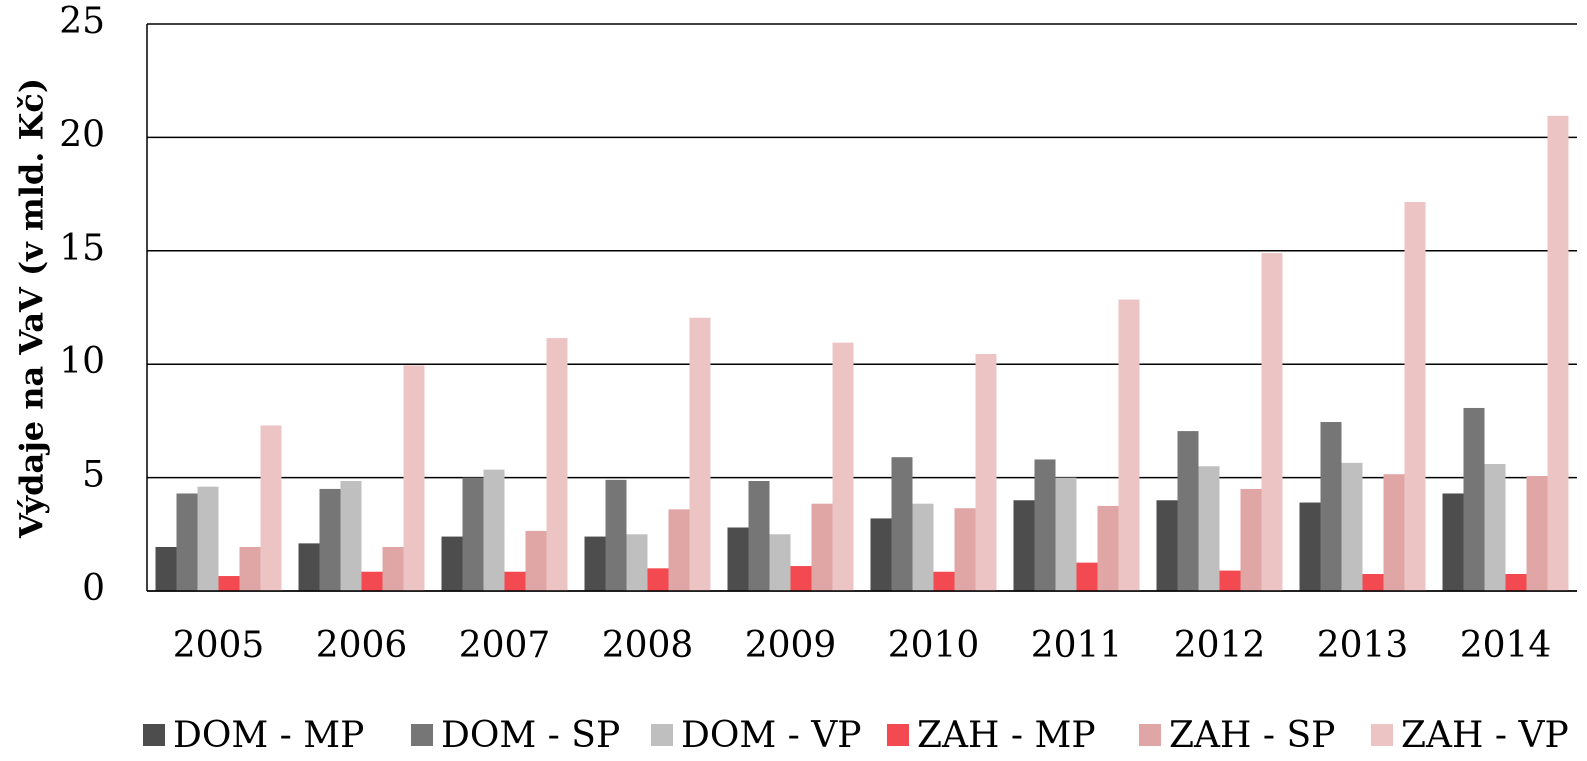  I want to click on legend-label: ZAH - VP, so click(1485, 735).